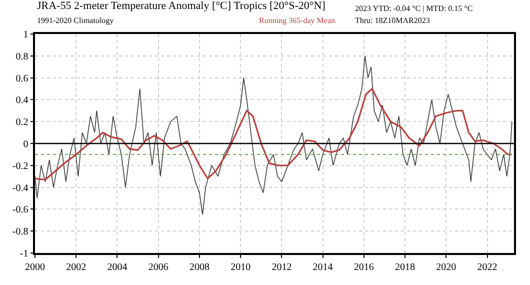 This screenshot has height=285, width=530. Describe the element at coordinates (181, 6) in the screenshot. I see `chart-title: JRA-55 2-meter Temperature Anomaly [°C] Tropics [20°S-20°N]` at that location.